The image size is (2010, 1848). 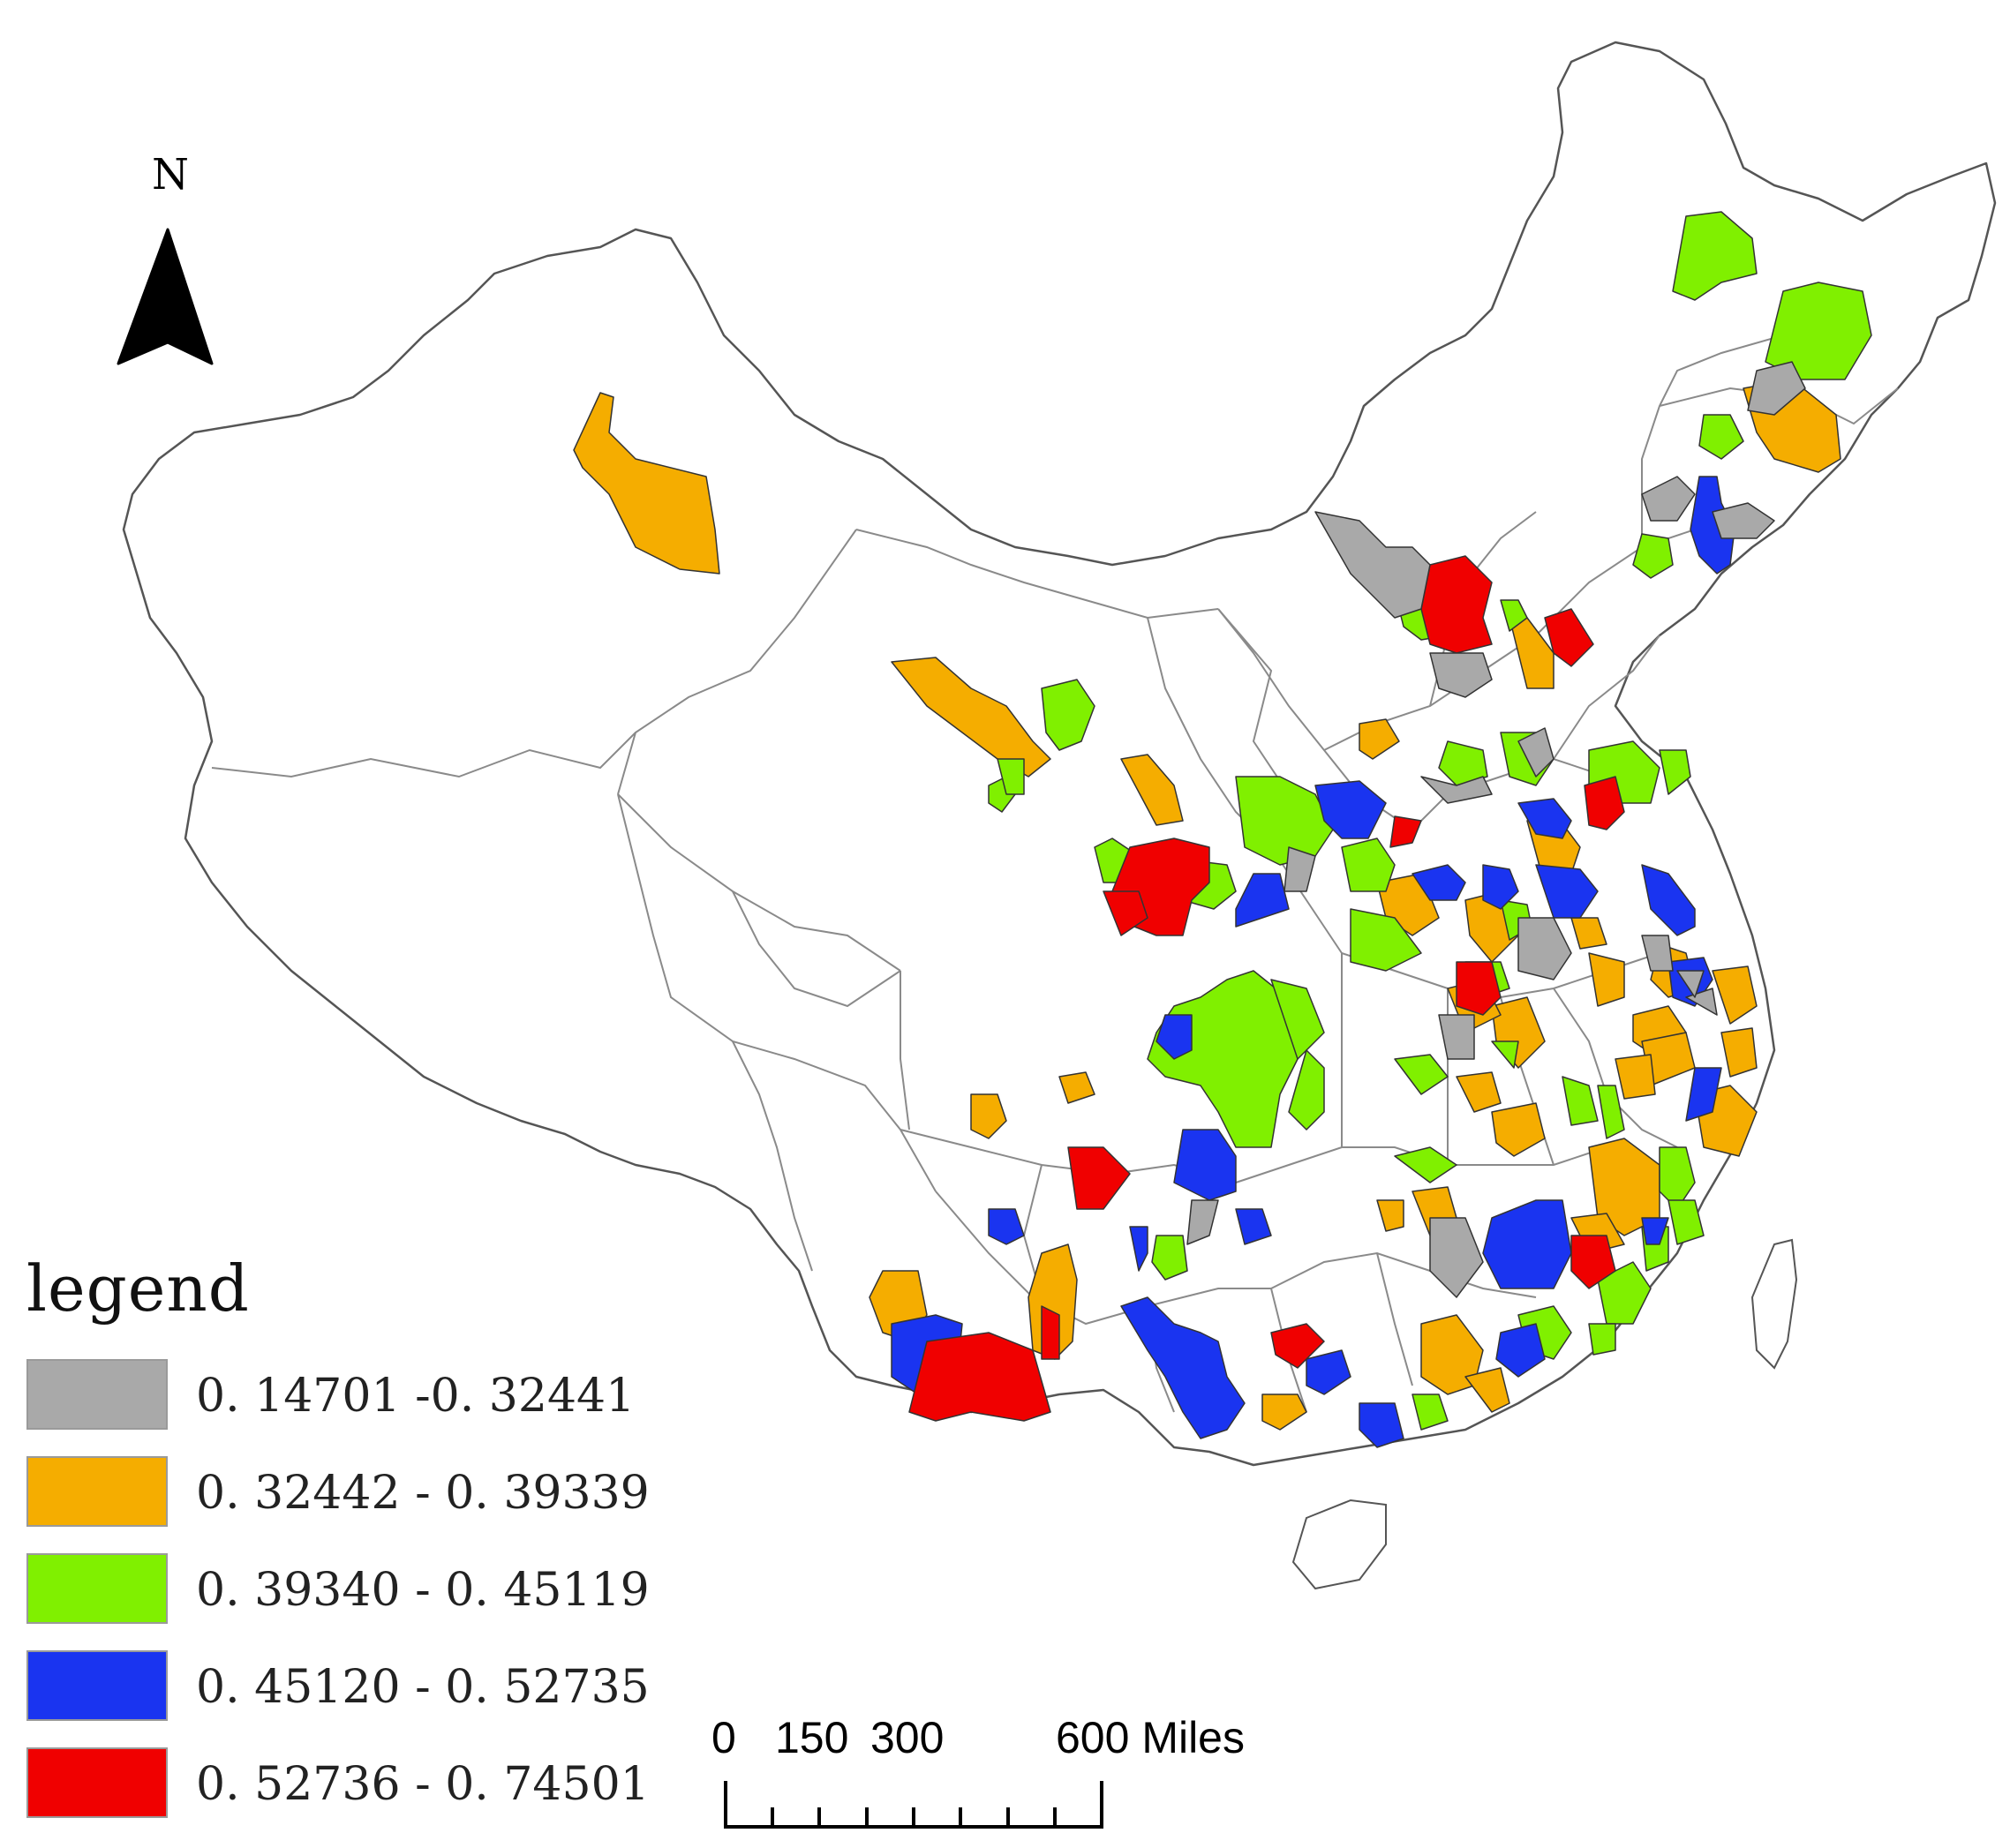 I want to click on north-label: N, so click(x=170, y=175).